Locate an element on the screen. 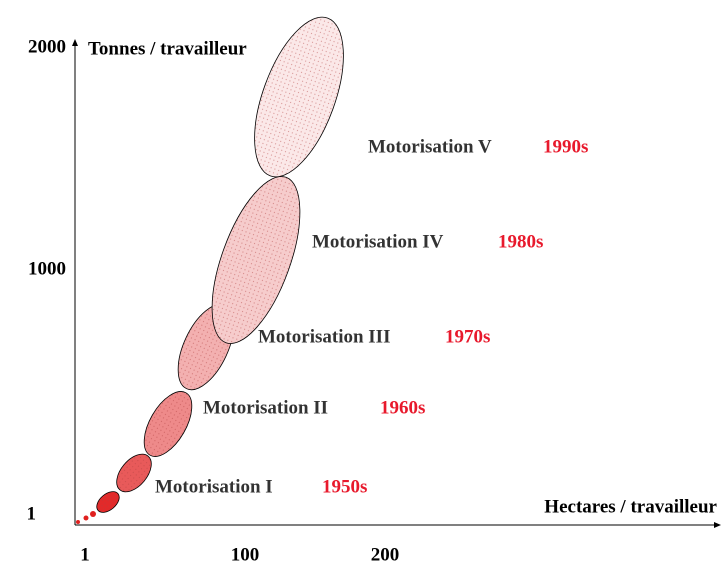 This screenshot has height=572, width=724. region-decade: 1990s is located at coordinates (565, 146).